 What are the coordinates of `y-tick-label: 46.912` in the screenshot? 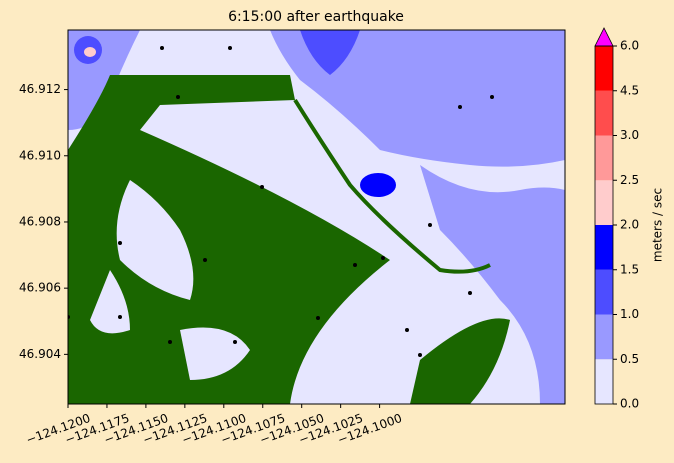 It's located at (40, 89).